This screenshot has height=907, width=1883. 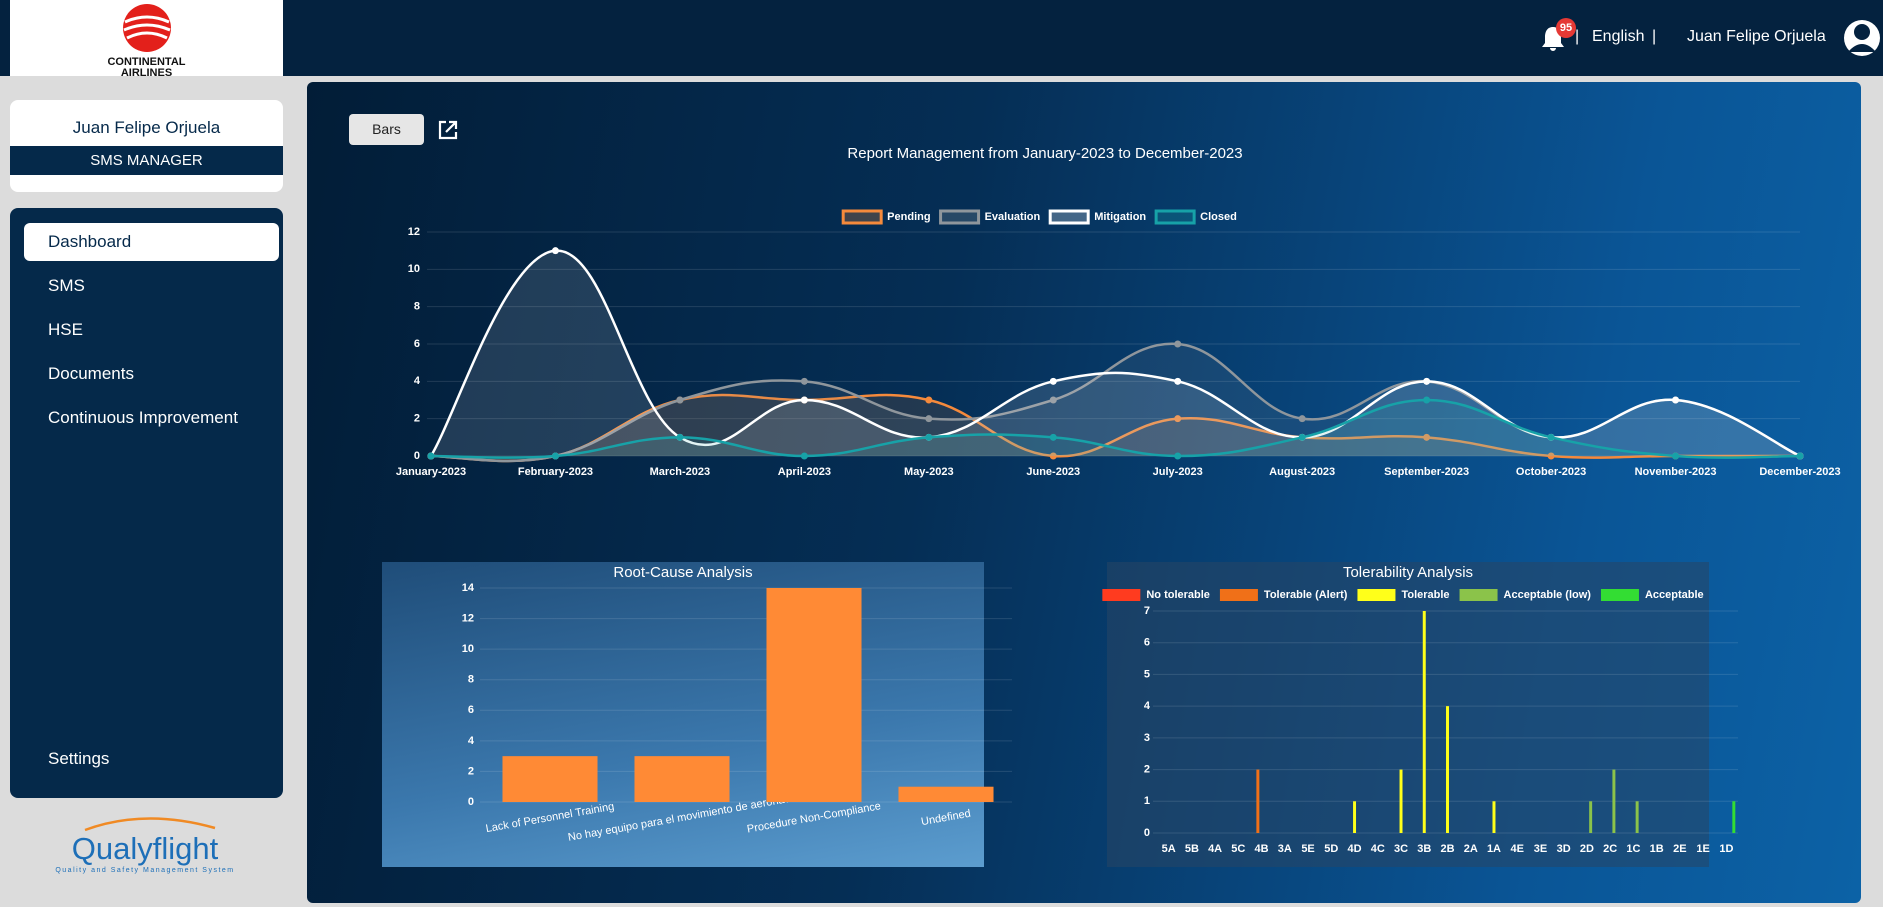 What do you see at coordinates (929, 472) in the screenshot?
I see `x-tick-label: May-2023` at bounding box center [929, 472].